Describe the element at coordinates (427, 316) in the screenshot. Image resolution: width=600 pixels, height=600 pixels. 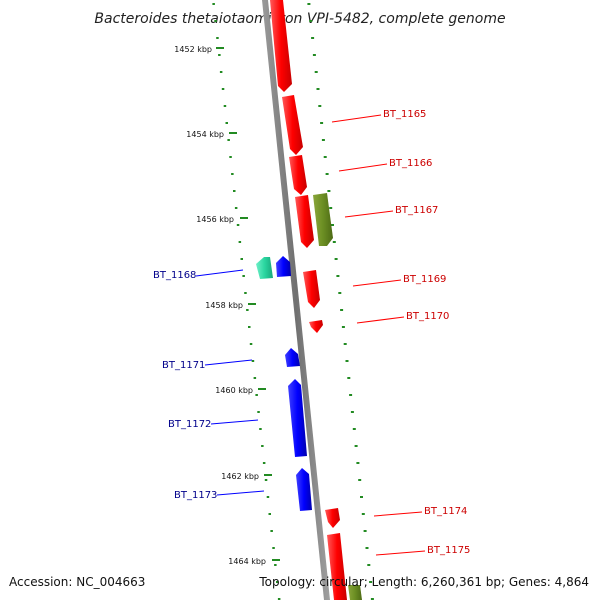
I see `gene-label-text: BT_1170` at that location.